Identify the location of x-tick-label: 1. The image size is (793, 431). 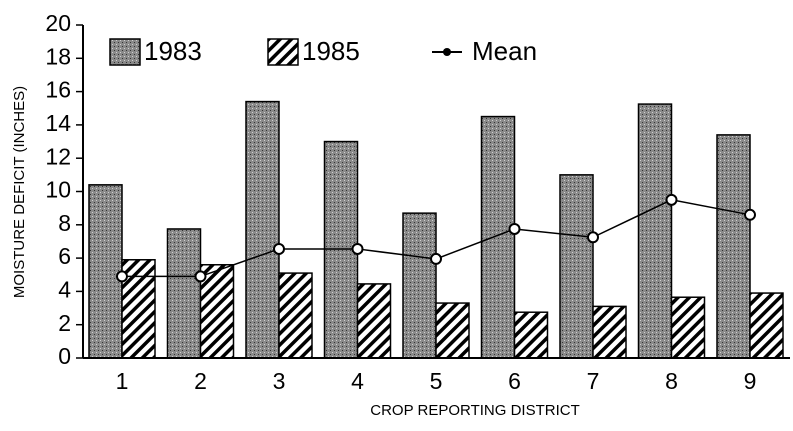
(122, 381).